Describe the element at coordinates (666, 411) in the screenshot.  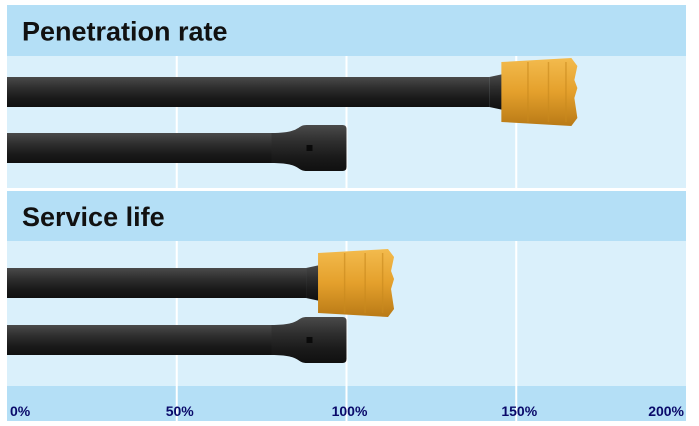
I see `x-tick-label: 200%` at that location.